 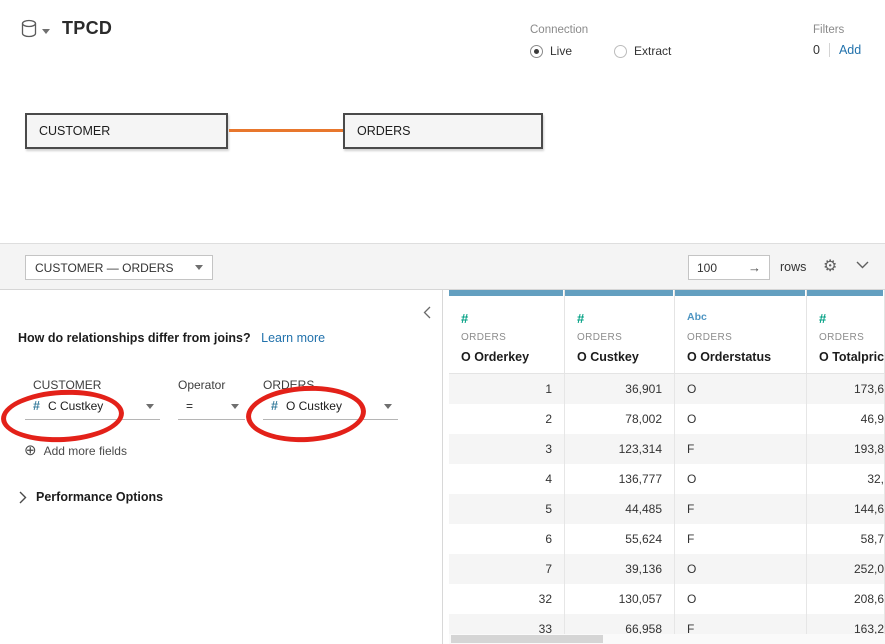 I want to click on rows-input: 100 →, so click(x=729, y=267).